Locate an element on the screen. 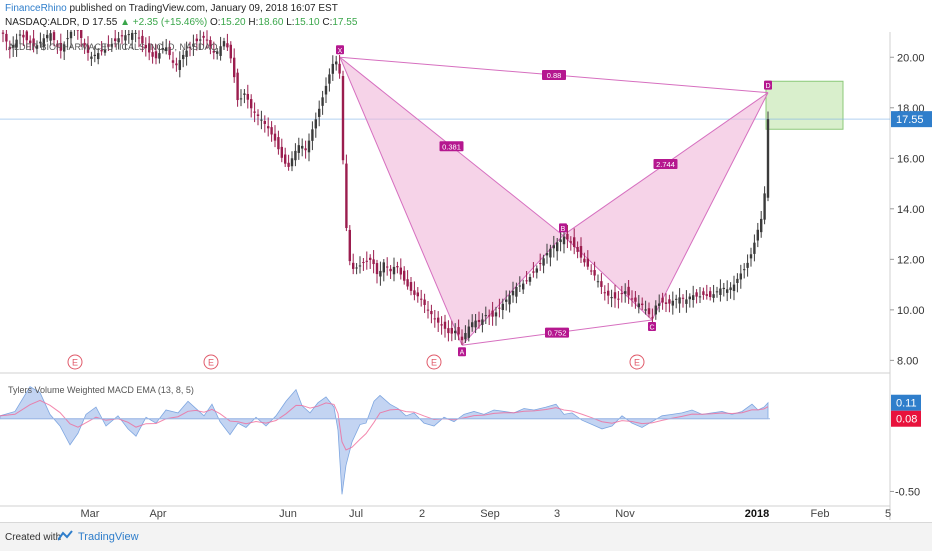 The width and height of the screenshot is (932, 551). signal-value-label: 0.08 is located at coordinates (906, 420).